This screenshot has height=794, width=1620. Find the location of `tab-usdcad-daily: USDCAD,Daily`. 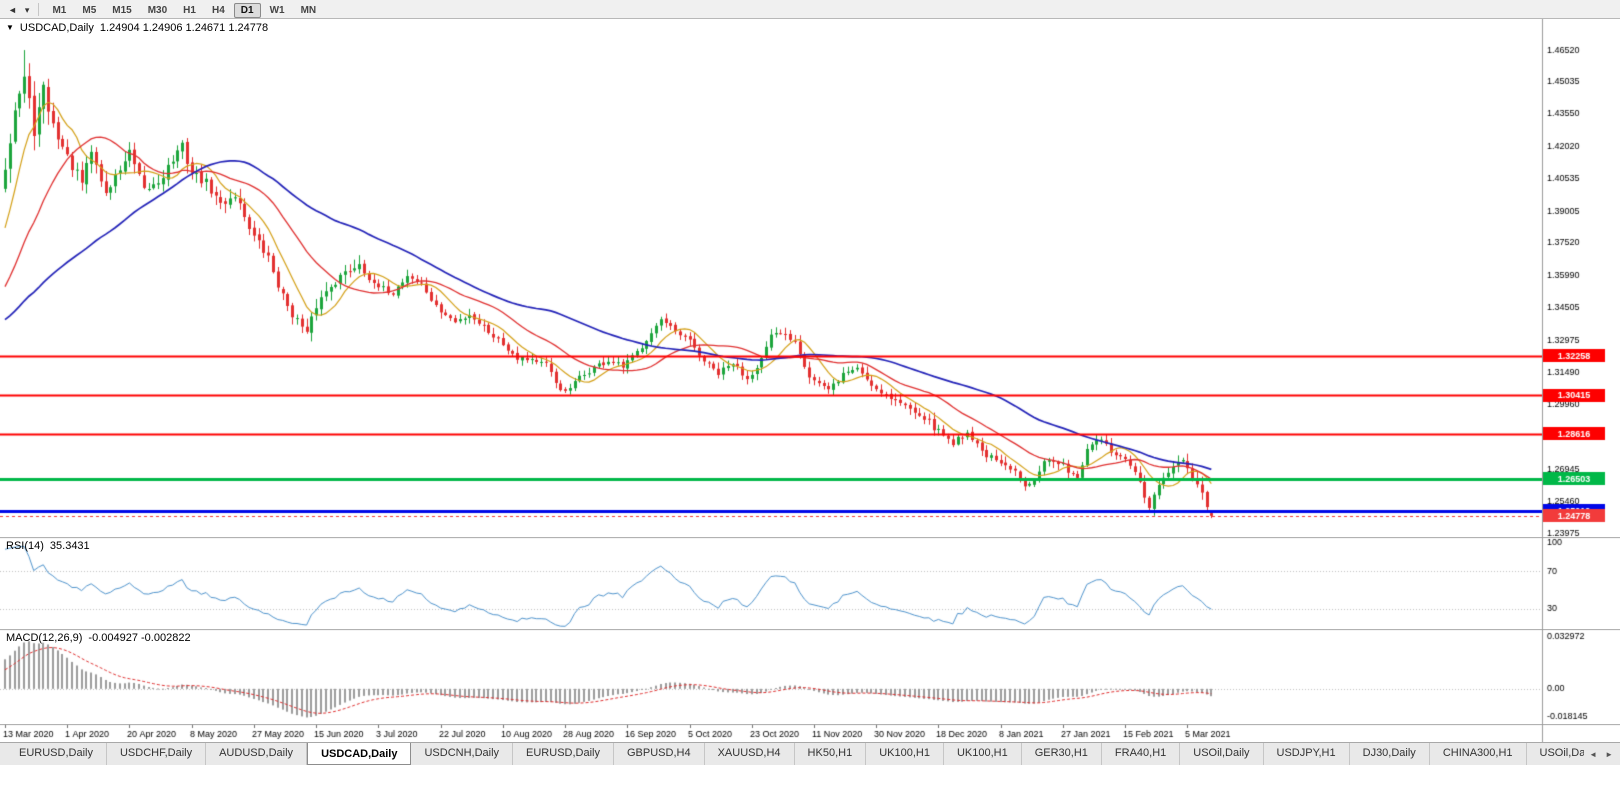

tab-usdcad-daily: USDCAD,Daily is located at coordinates (359, 754).